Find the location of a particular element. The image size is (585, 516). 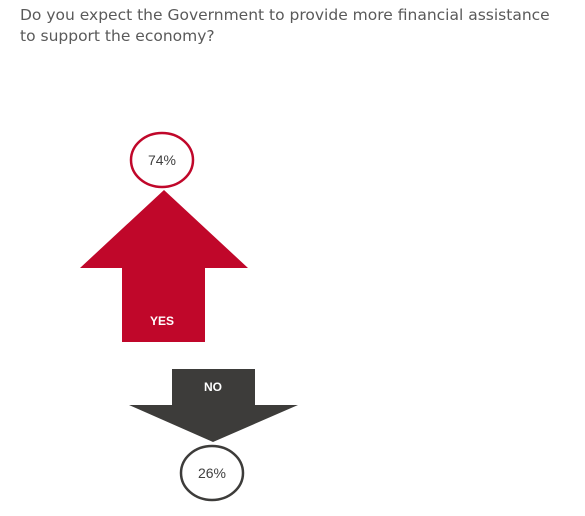

no-percent-label: 26% is located at coordinates (212, 473).